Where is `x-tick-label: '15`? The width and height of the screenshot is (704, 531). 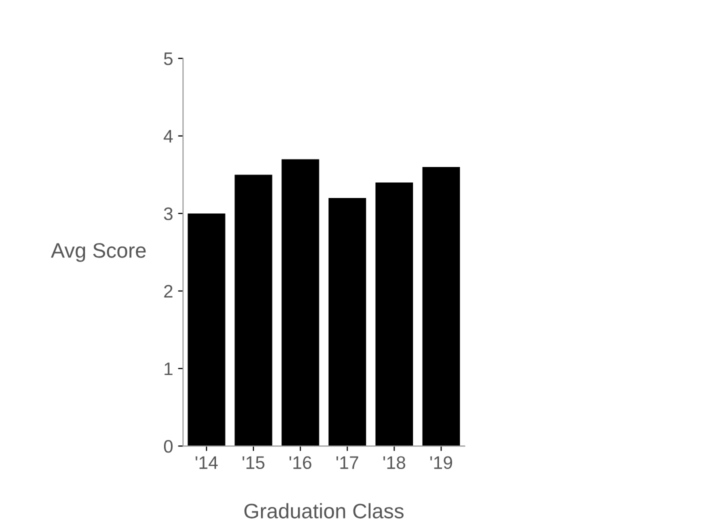
x-tick-label: '15 is located at coordinates (253, 463).